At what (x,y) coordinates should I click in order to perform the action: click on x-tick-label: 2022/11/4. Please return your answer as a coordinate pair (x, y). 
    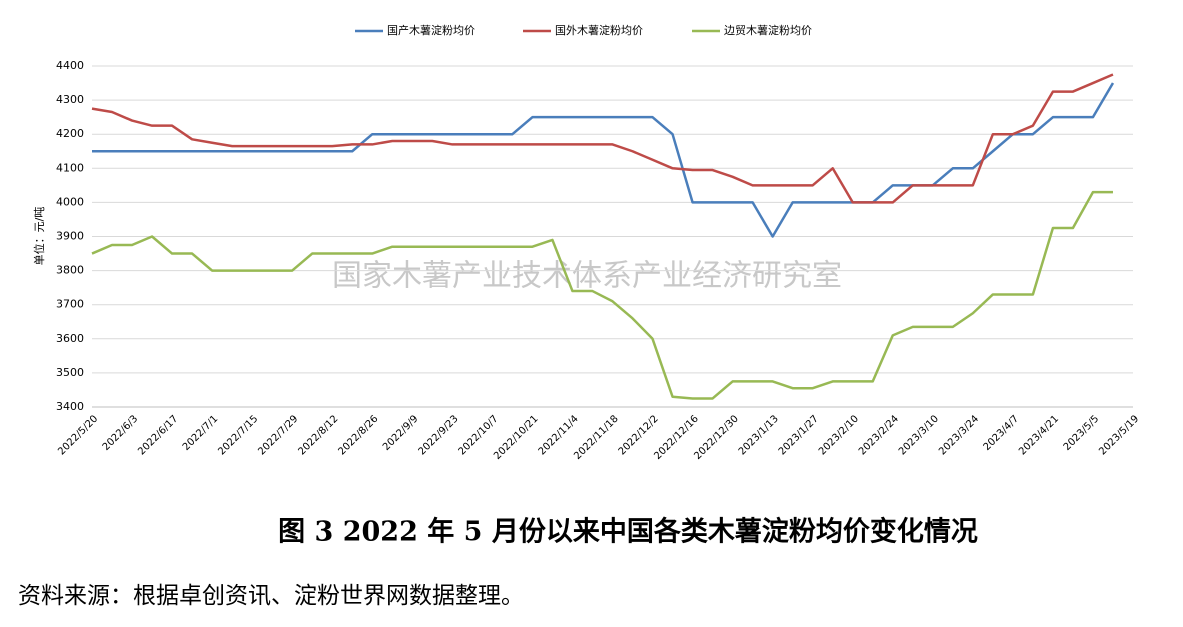
    Looking at the image, I should click on (559, 435).